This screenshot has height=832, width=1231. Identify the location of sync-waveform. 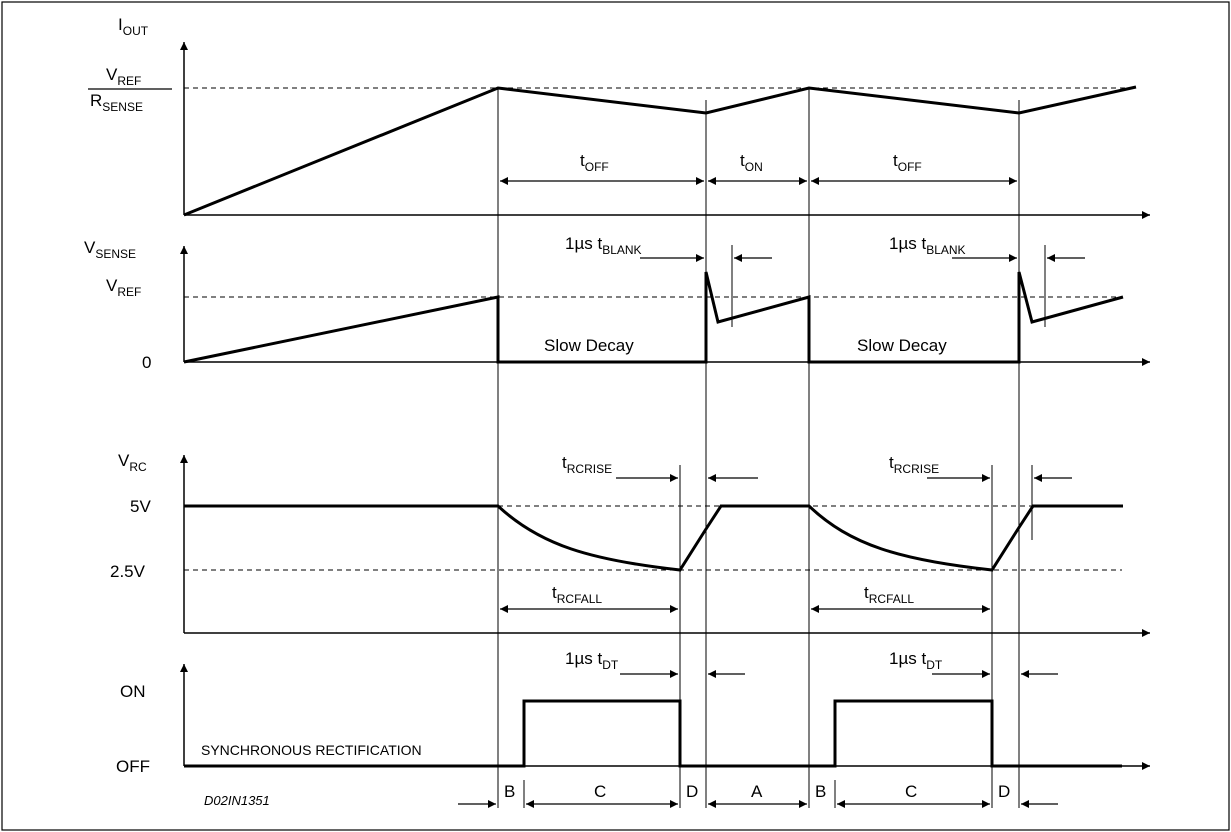
(653, 733).